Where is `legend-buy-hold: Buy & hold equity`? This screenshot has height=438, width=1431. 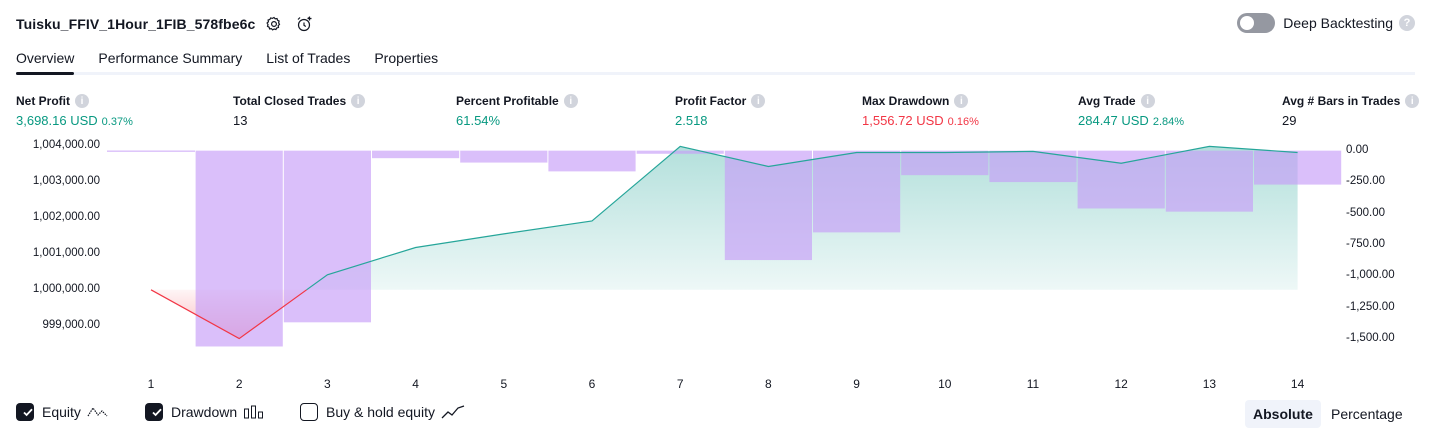 legend-buy-hold: Buy & hold equity is located at coordinates (382, 412).